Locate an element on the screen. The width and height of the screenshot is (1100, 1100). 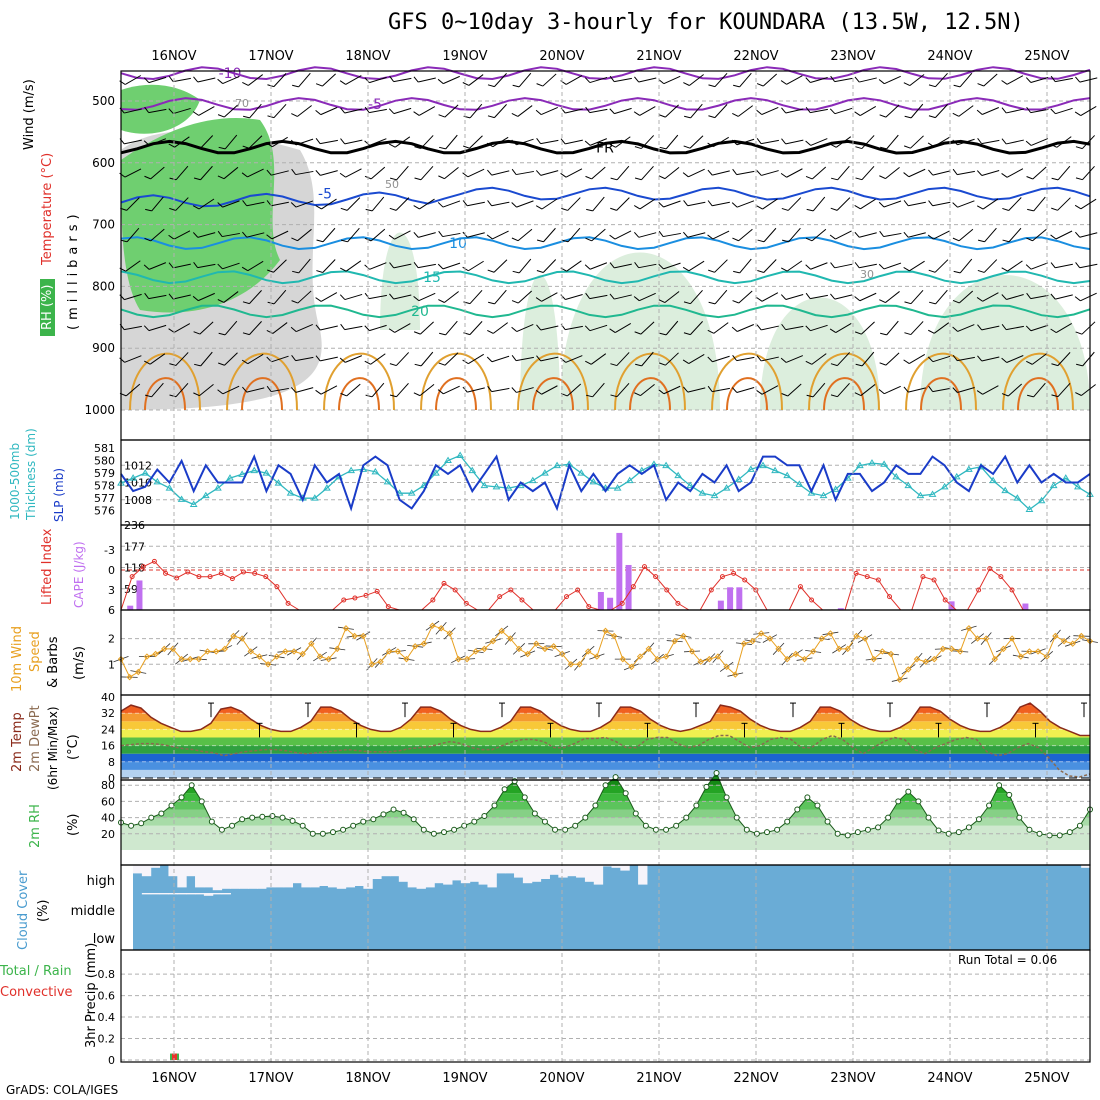
label-temp-unit: (°C) is located at coordinates (73, 747).